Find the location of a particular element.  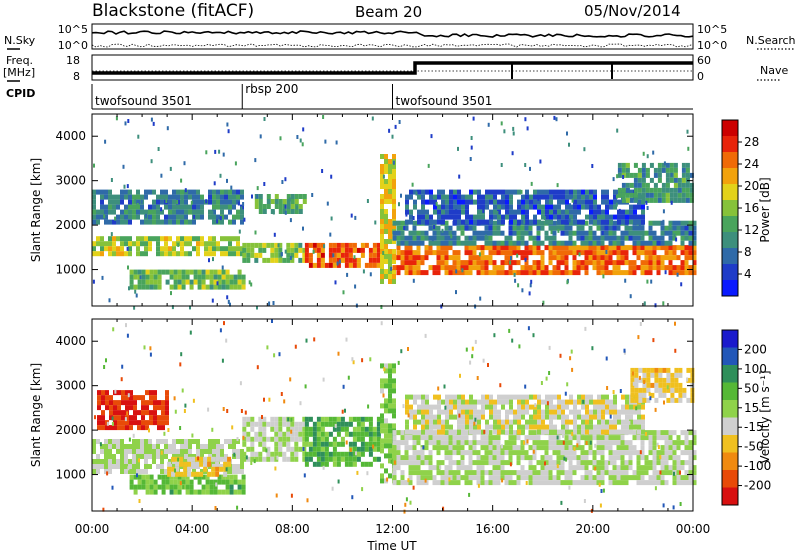

y-tick-label: 4000 is located at coordinates (70, 341).